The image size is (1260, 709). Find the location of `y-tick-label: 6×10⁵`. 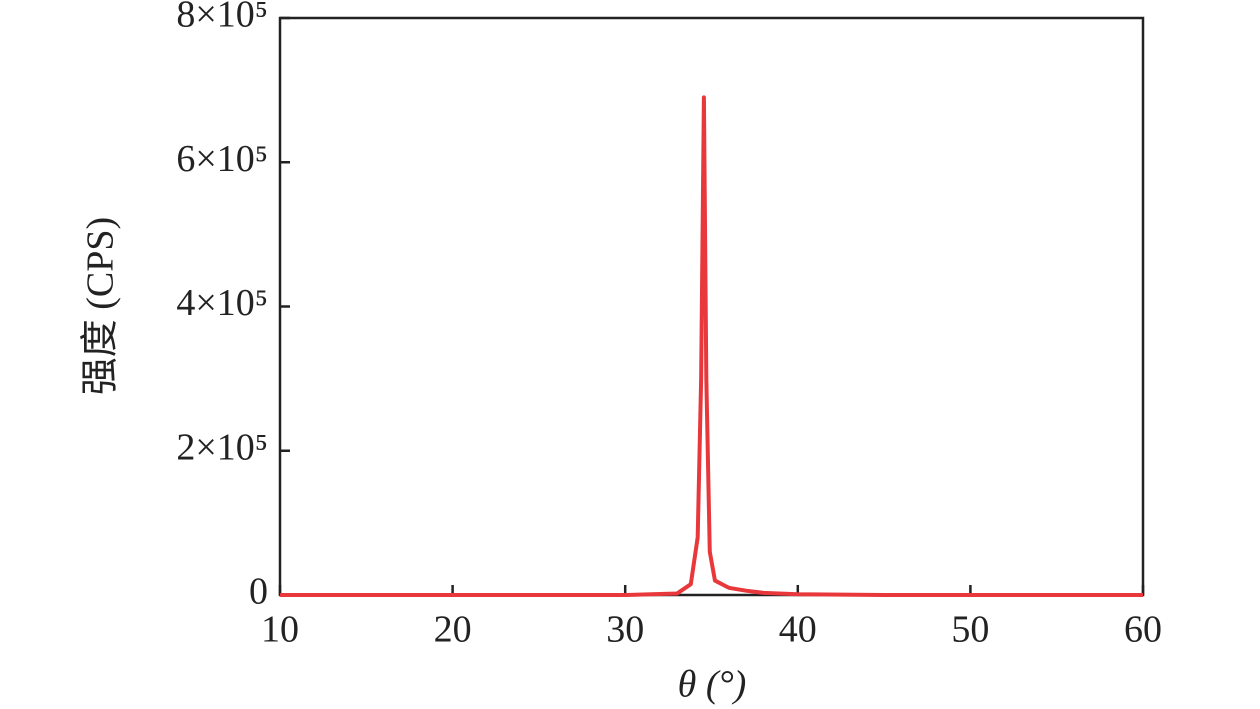

y-tick-label: 6×10⁵ is located at coordinates (222, 159).